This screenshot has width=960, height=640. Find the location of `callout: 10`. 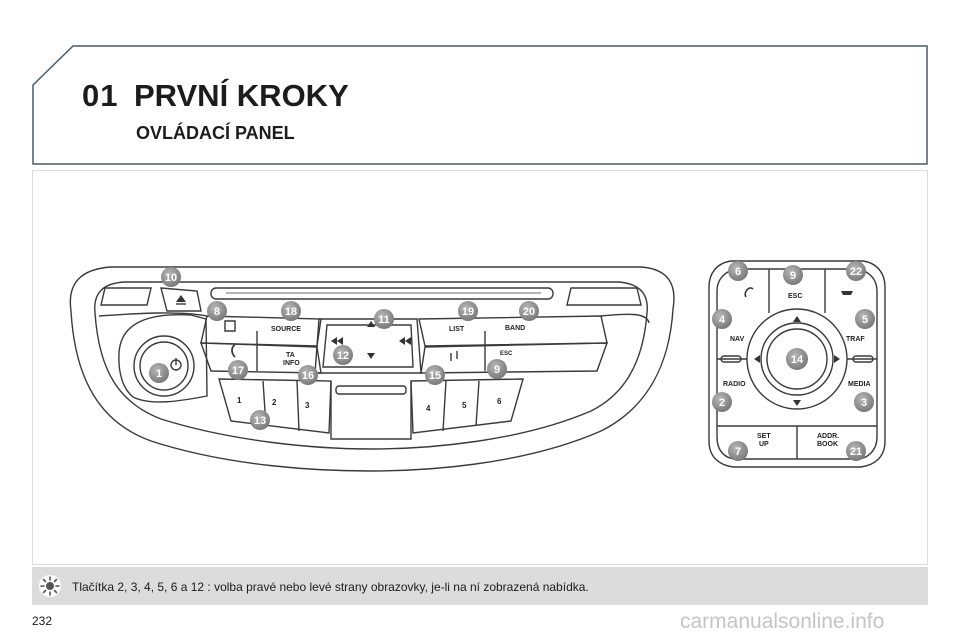

callout: 10 is located at coordinates (171, 277).